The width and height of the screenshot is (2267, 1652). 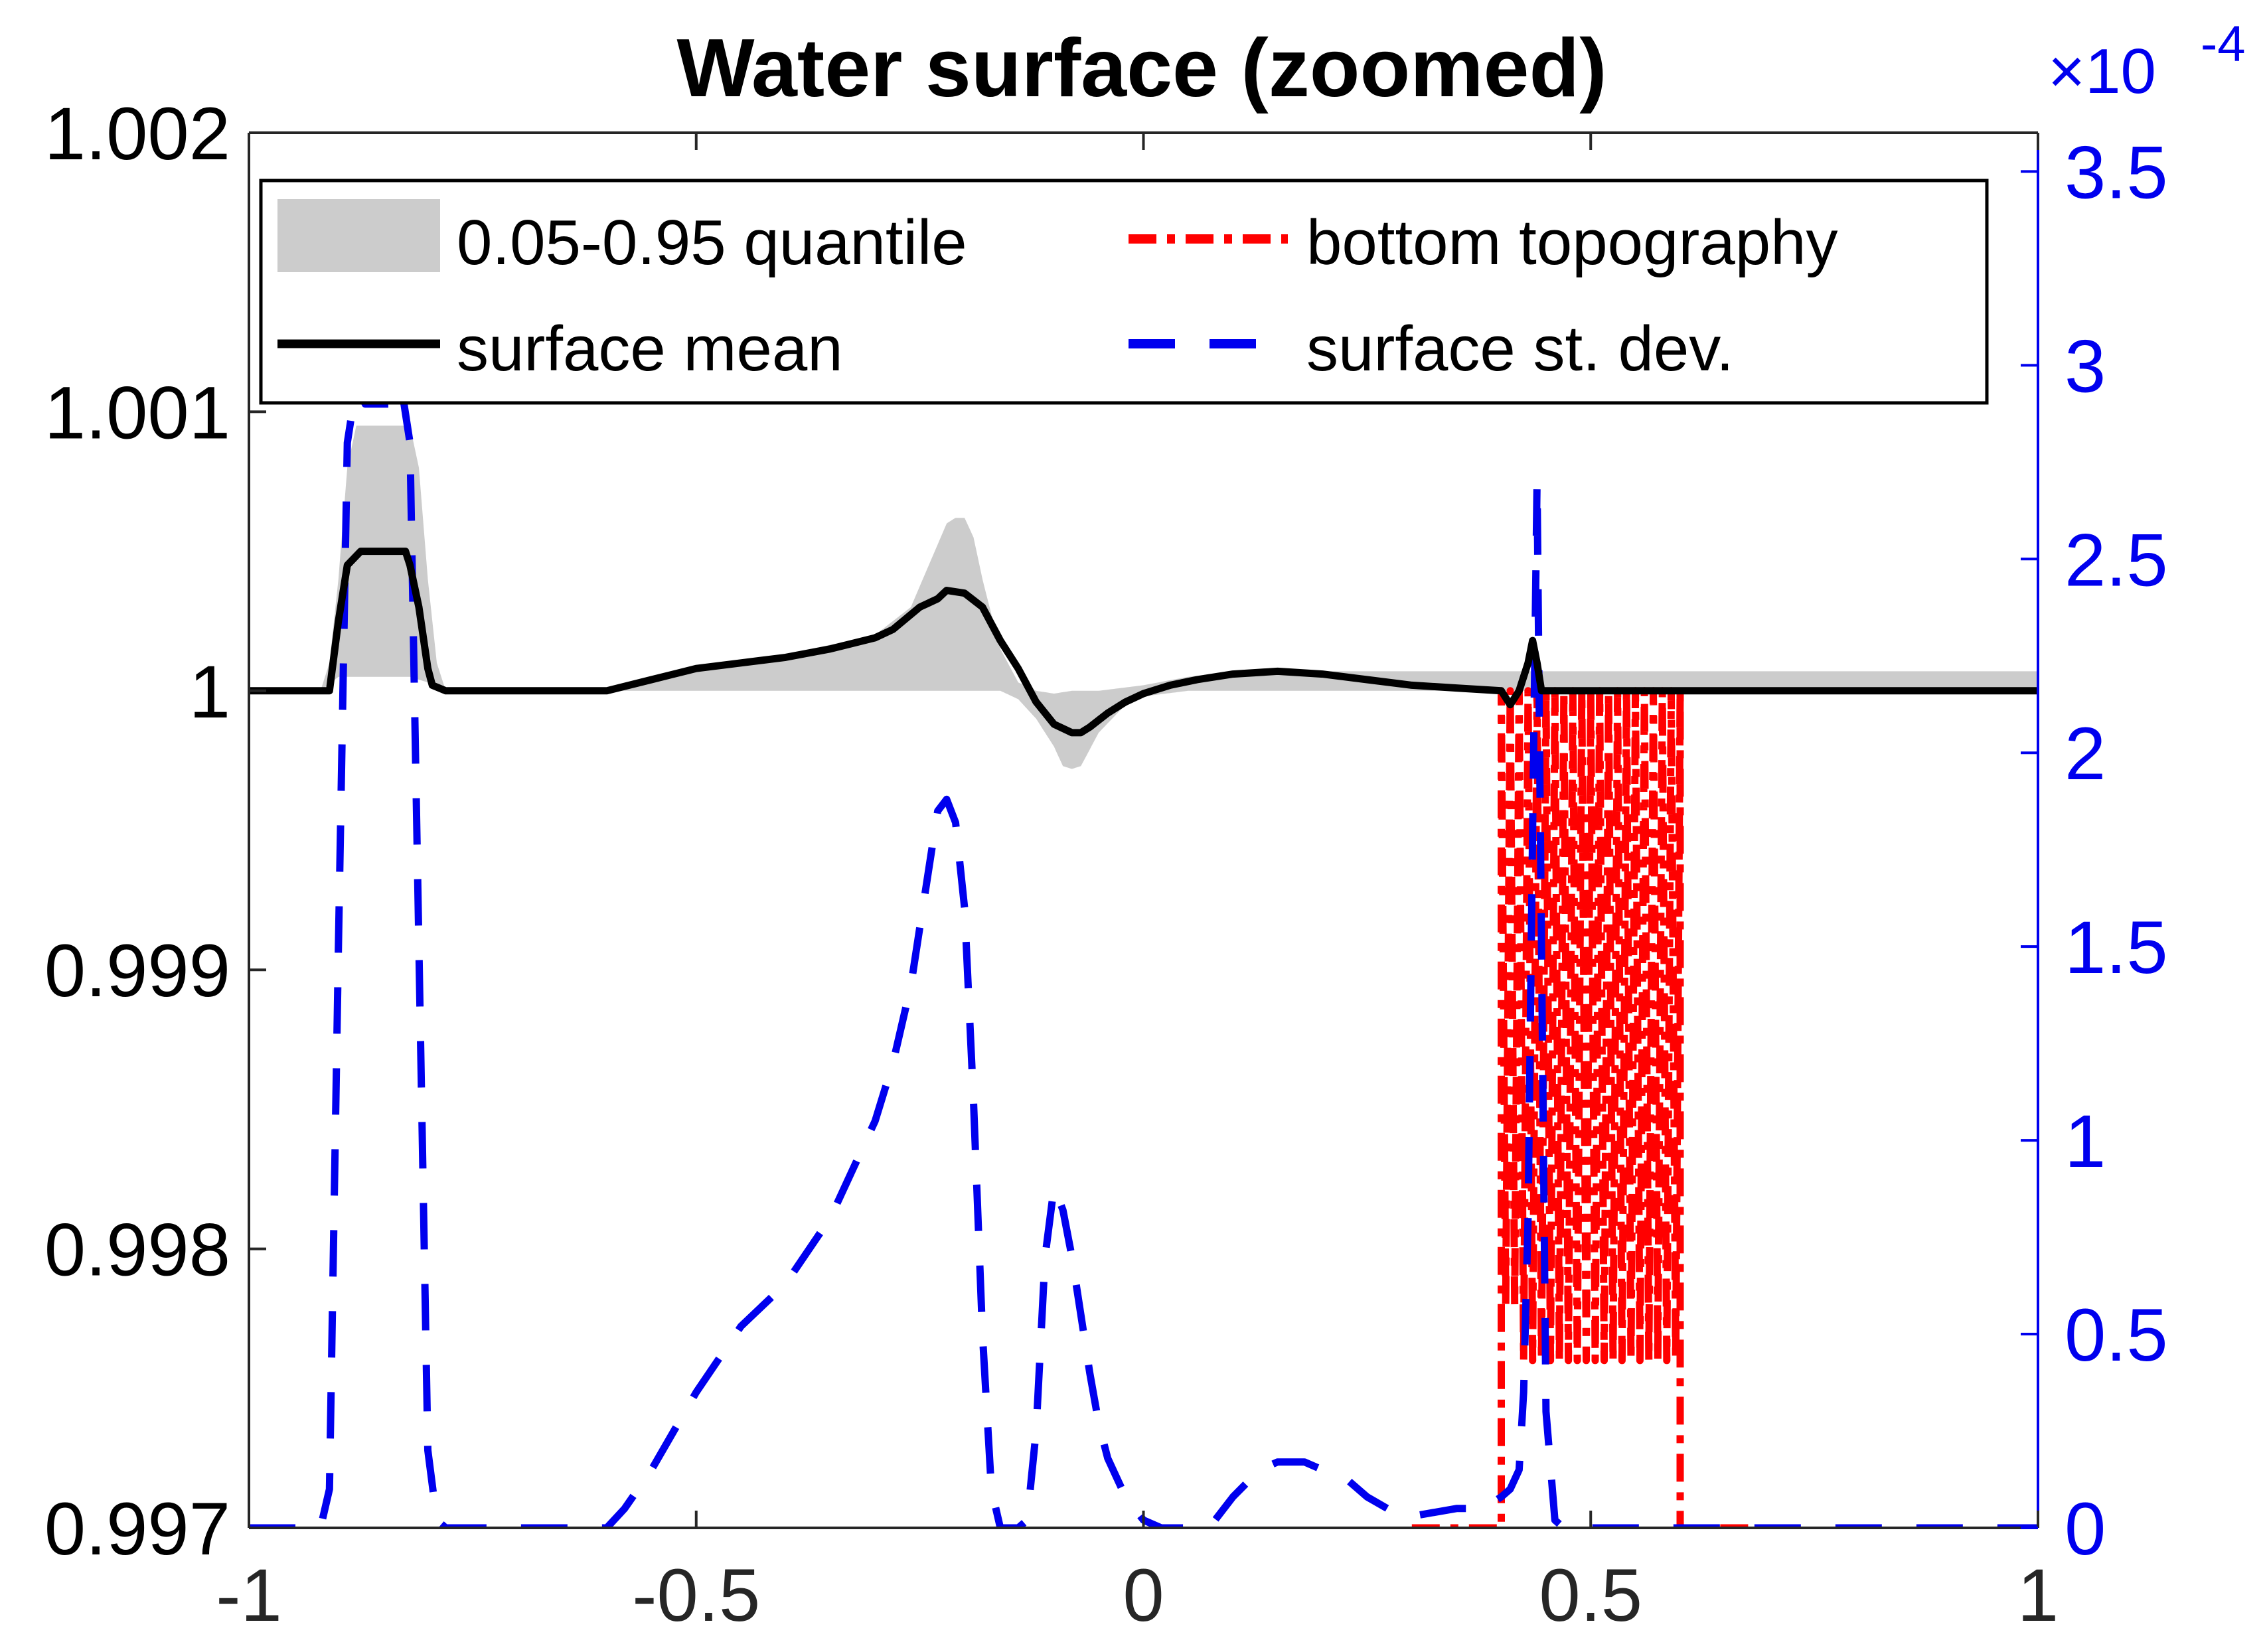 What do you see at coordinates (2085, 1528) in the screenshot?
I see `y2-tick-label: 0` at bounding box center [2085, 1528].